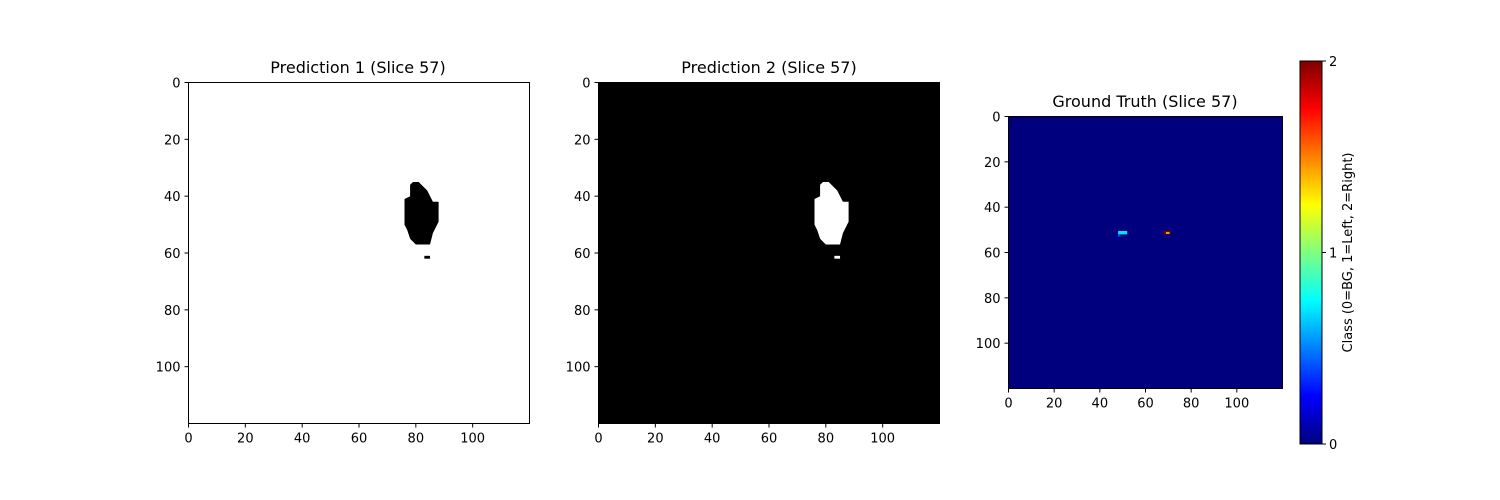 The height and width of the screenshot is (500, 1500). Describe the element at coordinates (582, 254) in the screenshot. I see `prediction-2-ytick-label: 60` at that location.